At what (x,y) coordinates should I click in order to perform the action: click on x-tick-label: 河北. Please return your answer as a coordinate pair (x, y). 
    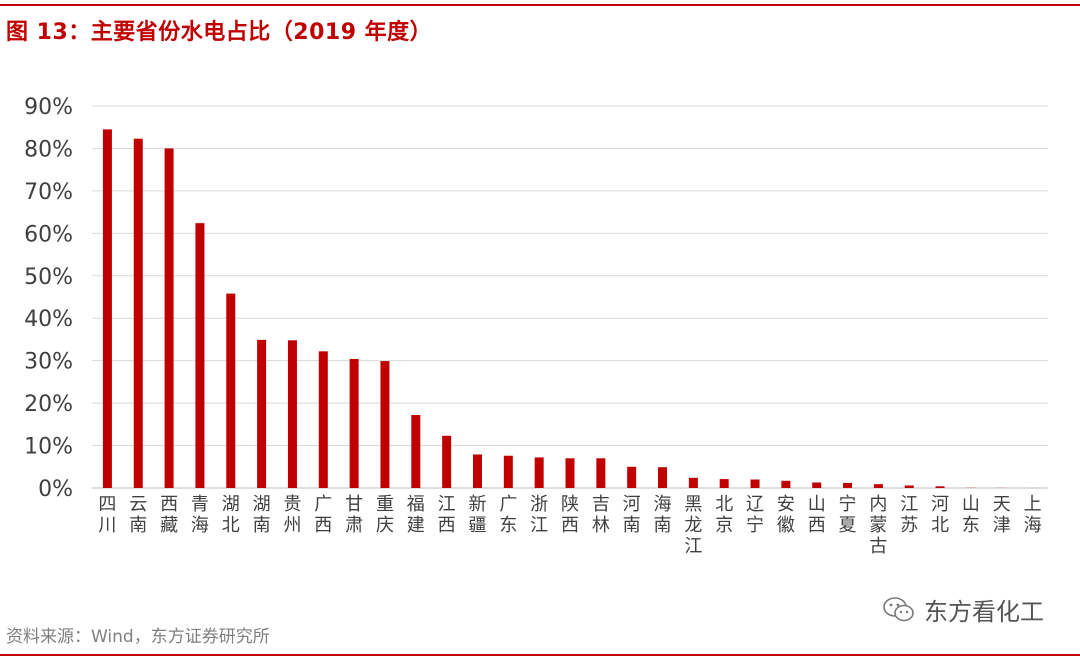
    Looking at the image, I should click on (940, 515).